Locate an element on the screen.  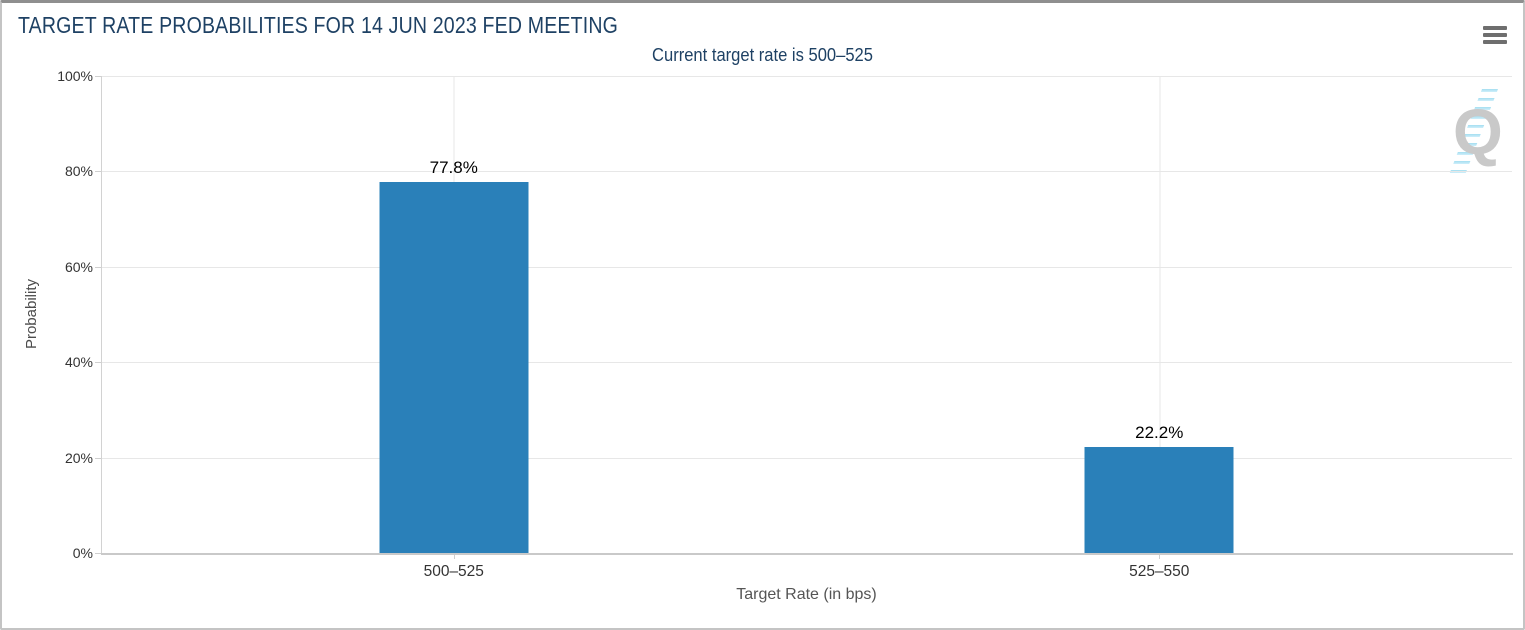
chart-subtitle: Current target rate is 500–525 is located at coordinates (762, 55).